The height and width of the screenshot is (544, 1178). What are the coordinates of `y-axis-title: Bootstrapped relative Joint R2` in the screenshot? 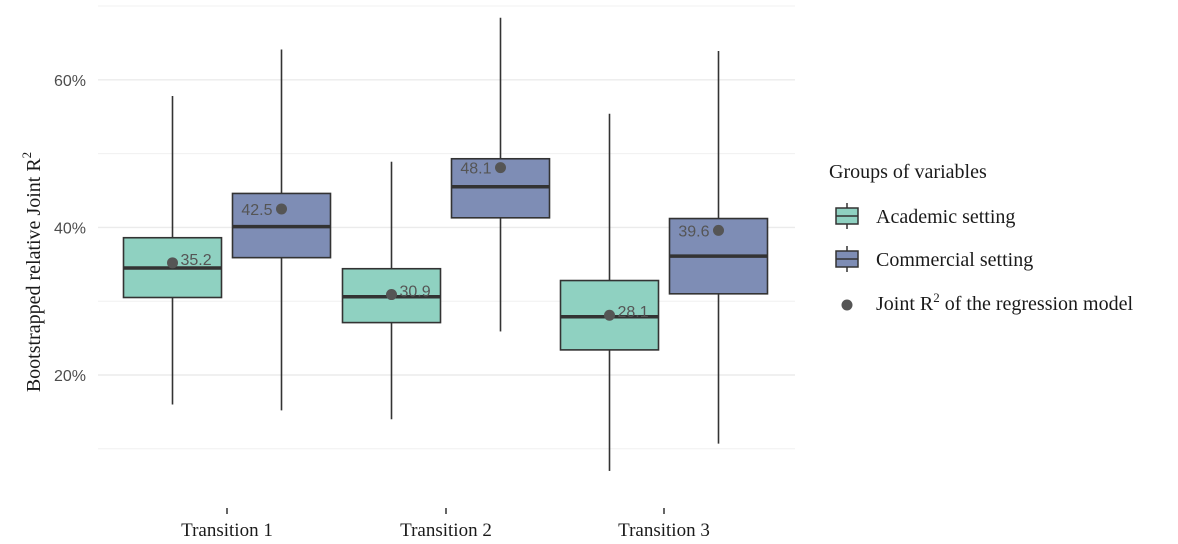 It's located at (32, 272).